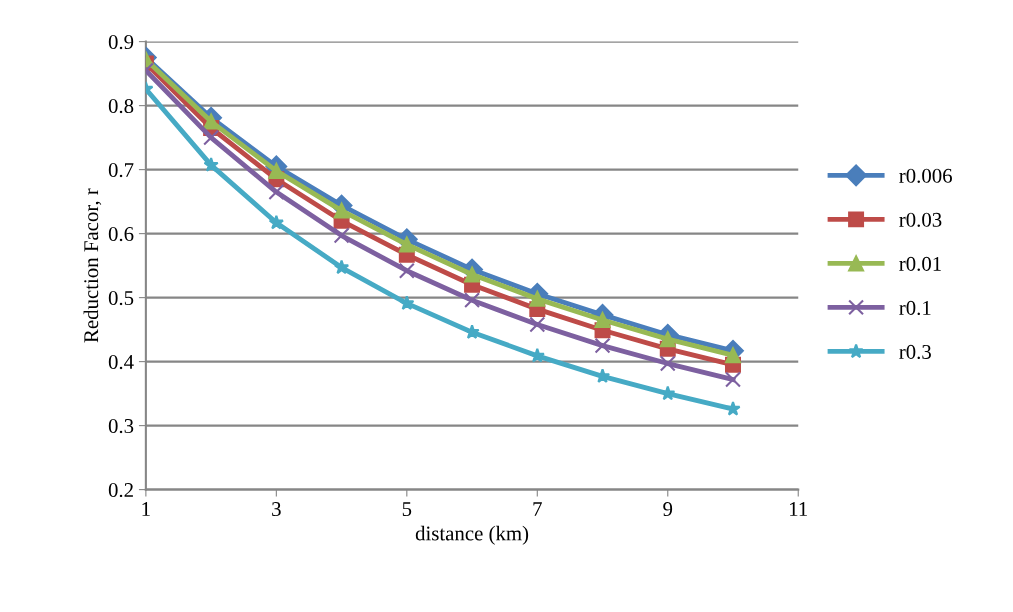 The image size is (1013, 612). What do you see at coordinates (121, 298) in the screenshot?
I see `y-tick-label: 0.5` at bounding box center [121, 298].